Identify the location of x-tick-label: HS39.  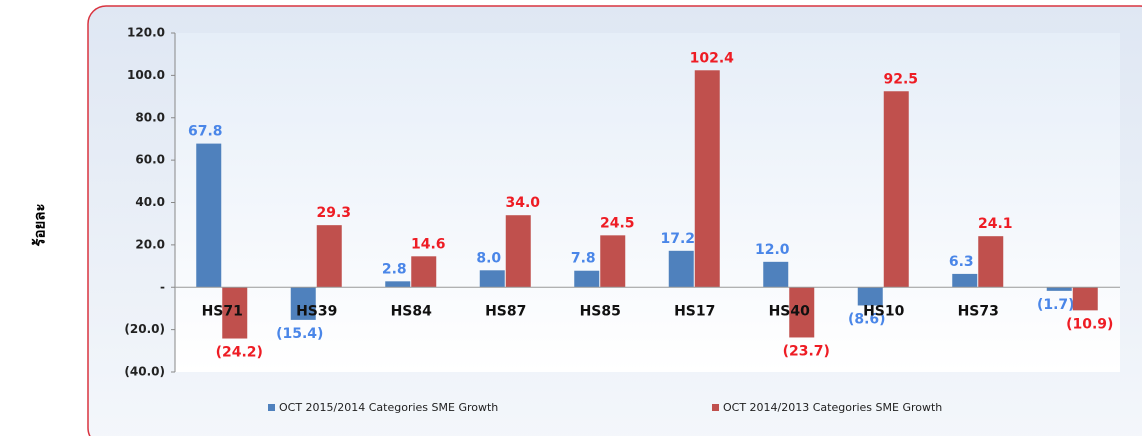
(316, 311).